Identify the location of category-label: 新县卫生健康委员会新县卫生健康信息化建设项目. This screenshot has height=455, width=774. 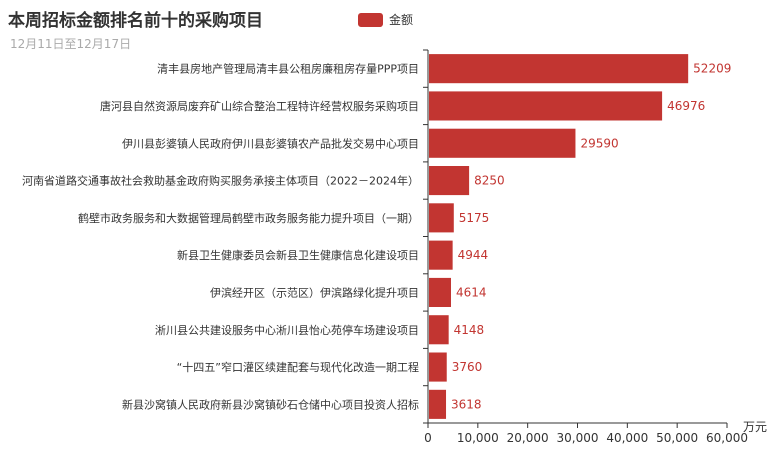
(298, 255).